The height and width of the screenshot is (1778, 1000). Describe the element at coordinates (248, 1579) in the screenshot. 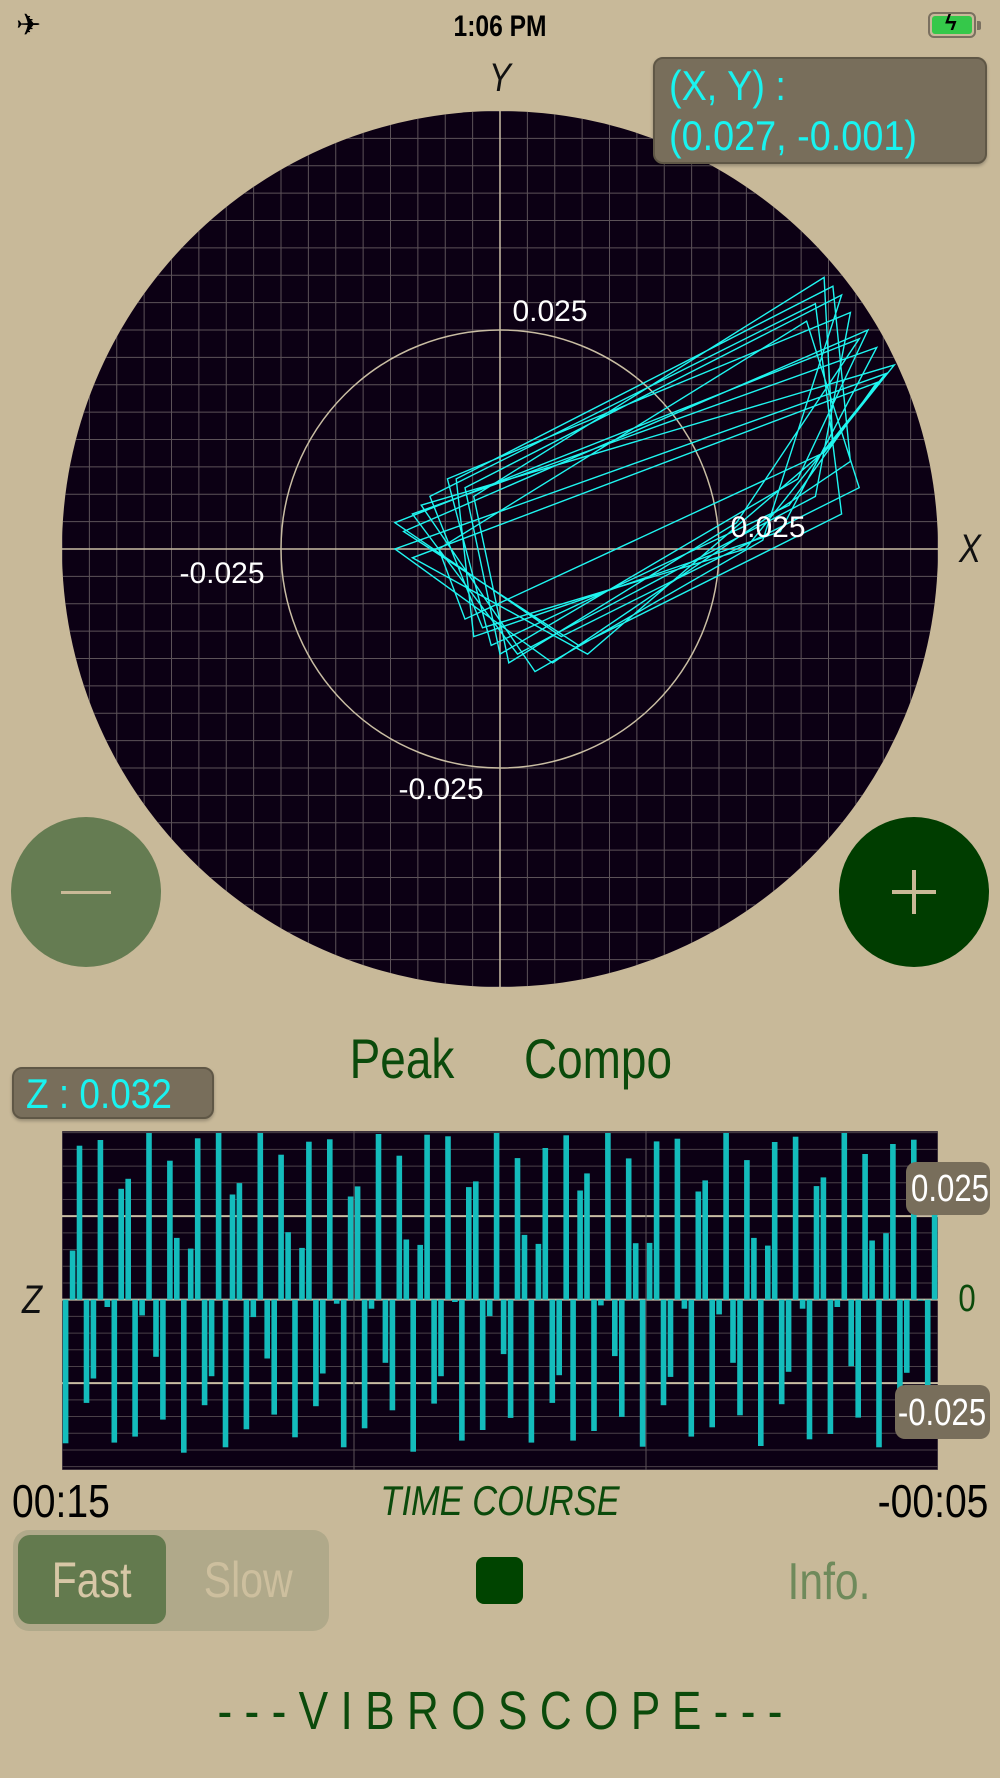

I see `speed-slow-button: Slow` at that location.